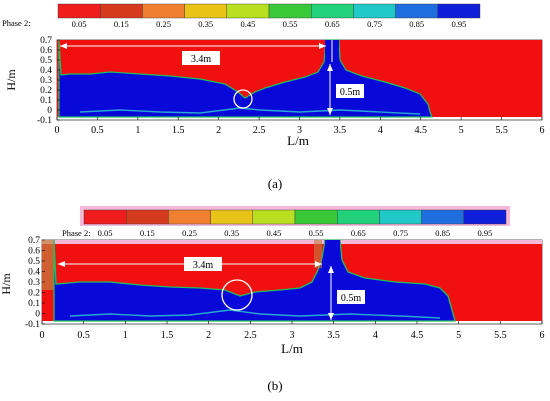 Image resolution: width=550 pixels, height=401 pixels. I want to click on y-tick-label: -0.1, so click(32, 325).